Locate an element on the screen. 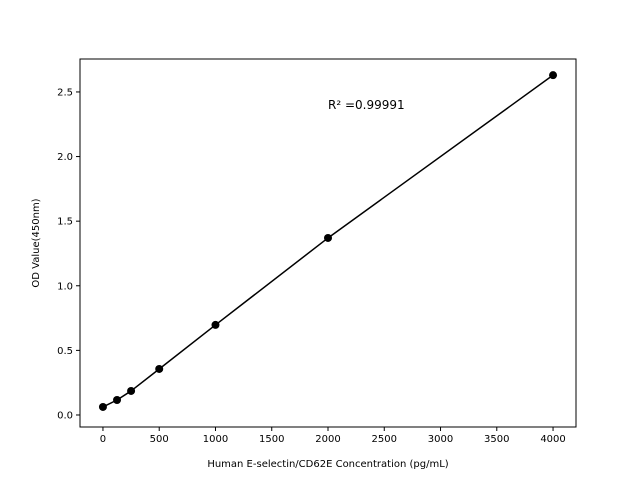 This screenshot has width=640, height=480. y-tick-label: 2.0 is located at coordinates (65, 157).